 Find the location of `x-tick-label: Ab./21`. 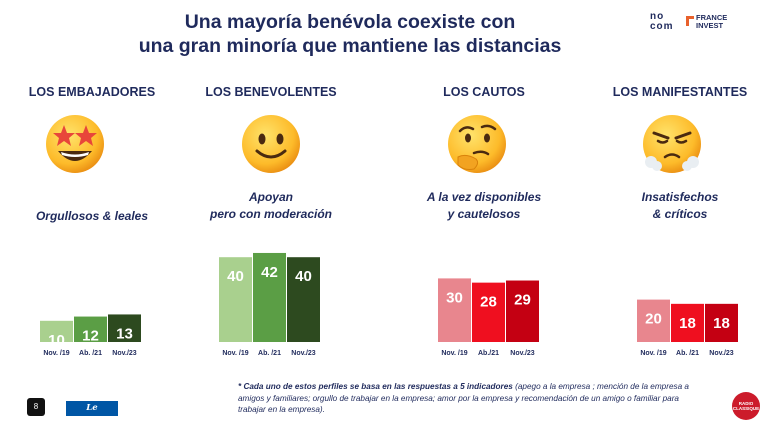

x-tick-label: Ab./21 is located at coordinates (488, 353).